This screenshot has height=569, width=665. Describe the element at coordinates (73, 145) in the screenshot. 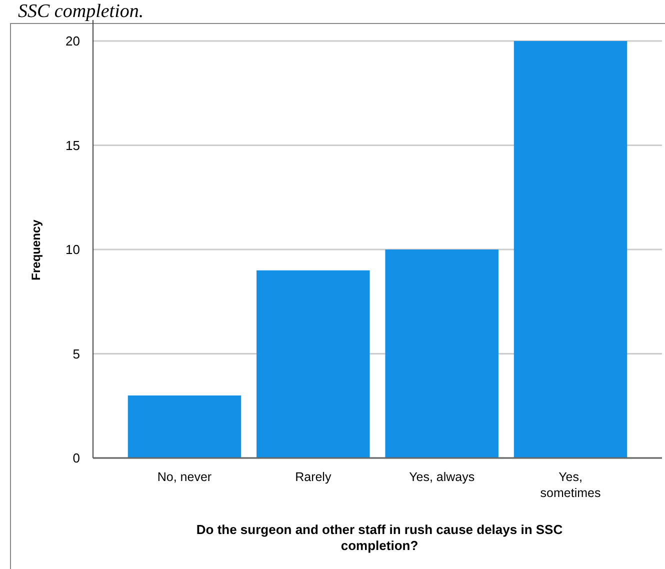

I see `y-tick-label: 15` at that location.